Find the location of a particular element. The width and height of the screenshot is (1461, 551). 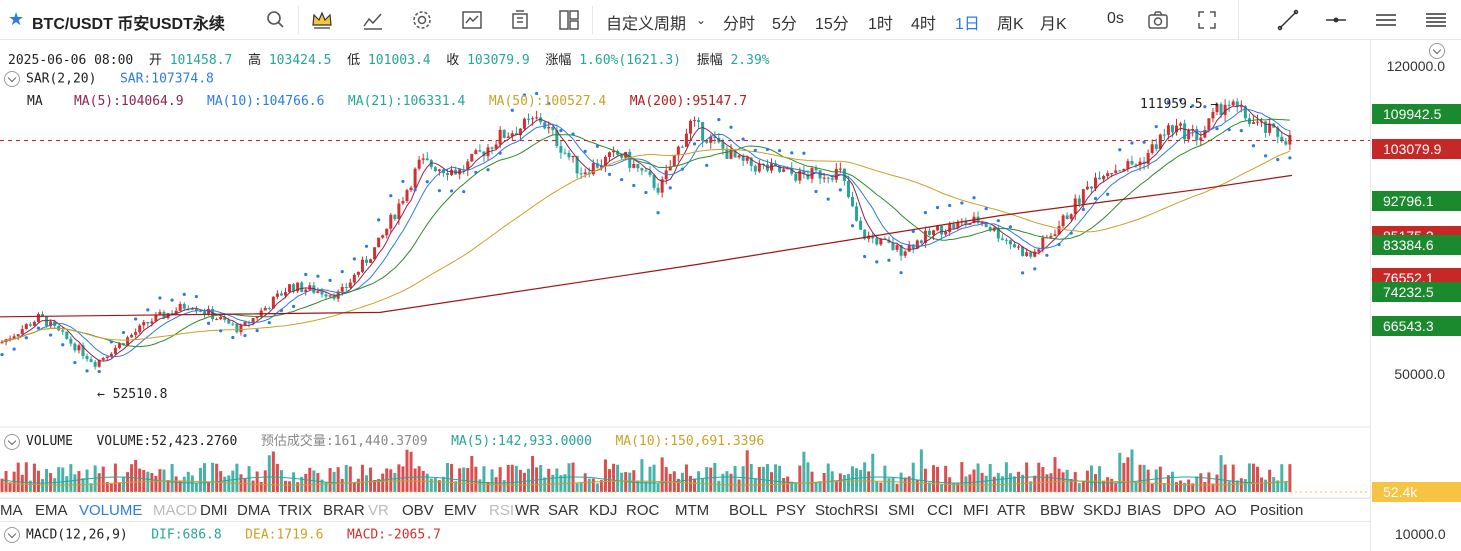

chart-type-icon is located at coordinates (472, 20).